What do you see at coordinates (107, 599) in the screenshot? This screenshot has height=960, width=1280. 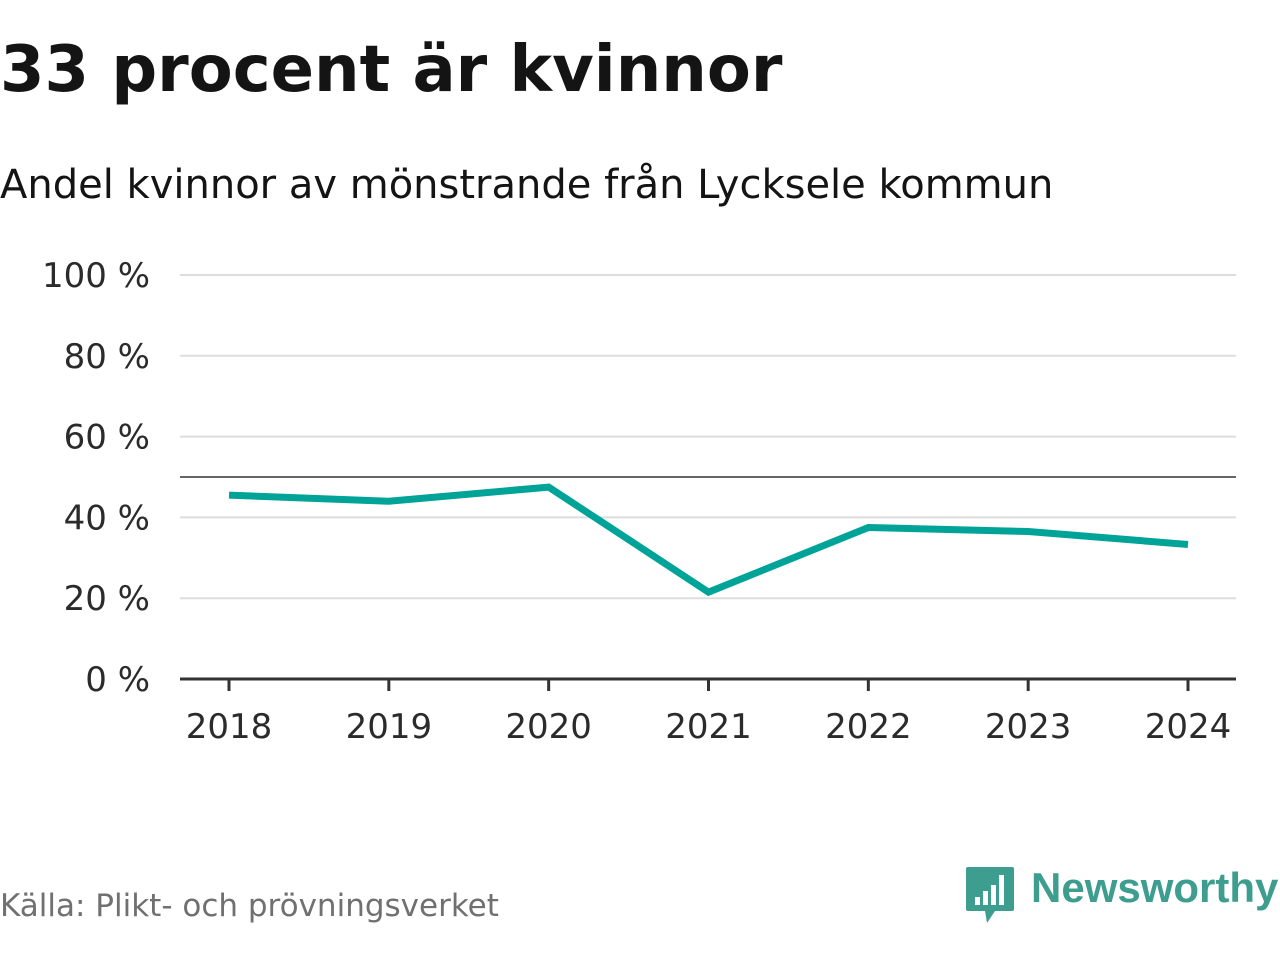 I see `y-tick-label: 20 %` at bounding box center [107, 599].